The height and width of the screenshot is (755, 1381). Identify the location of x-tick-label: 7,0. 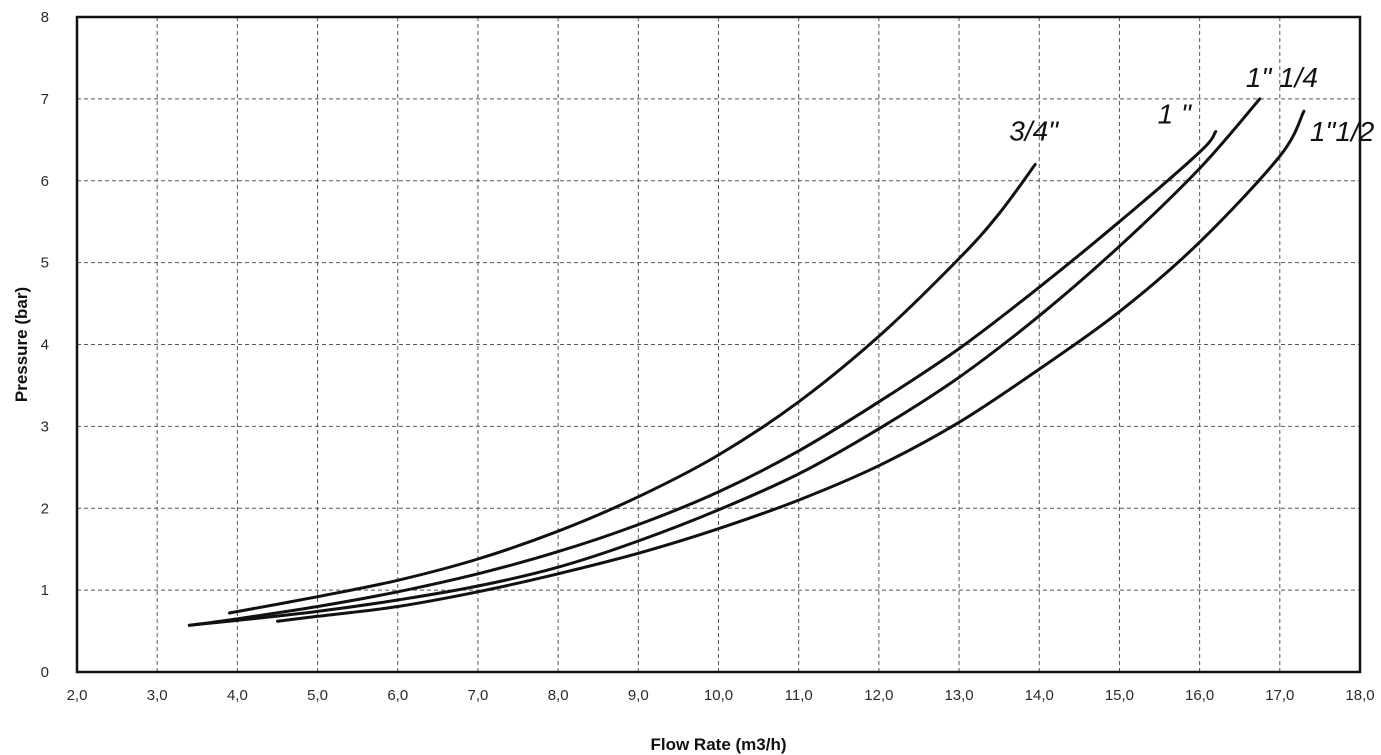
(478, 695).